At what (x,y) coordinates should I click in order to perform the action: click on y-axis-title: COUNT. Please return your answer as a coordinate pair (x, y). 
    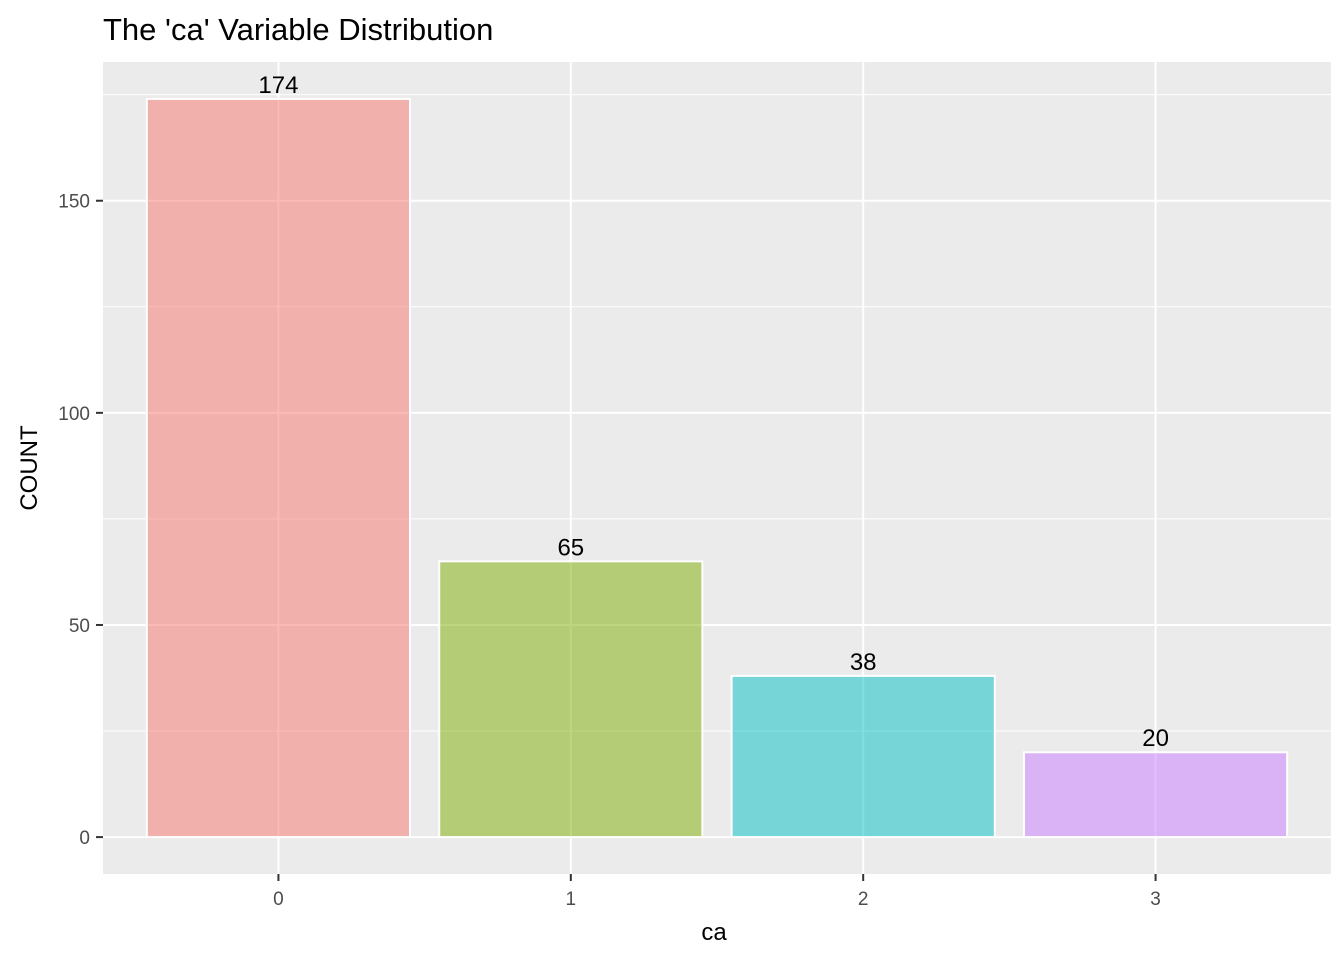
    Looking at the image, I should click on (29, 468).